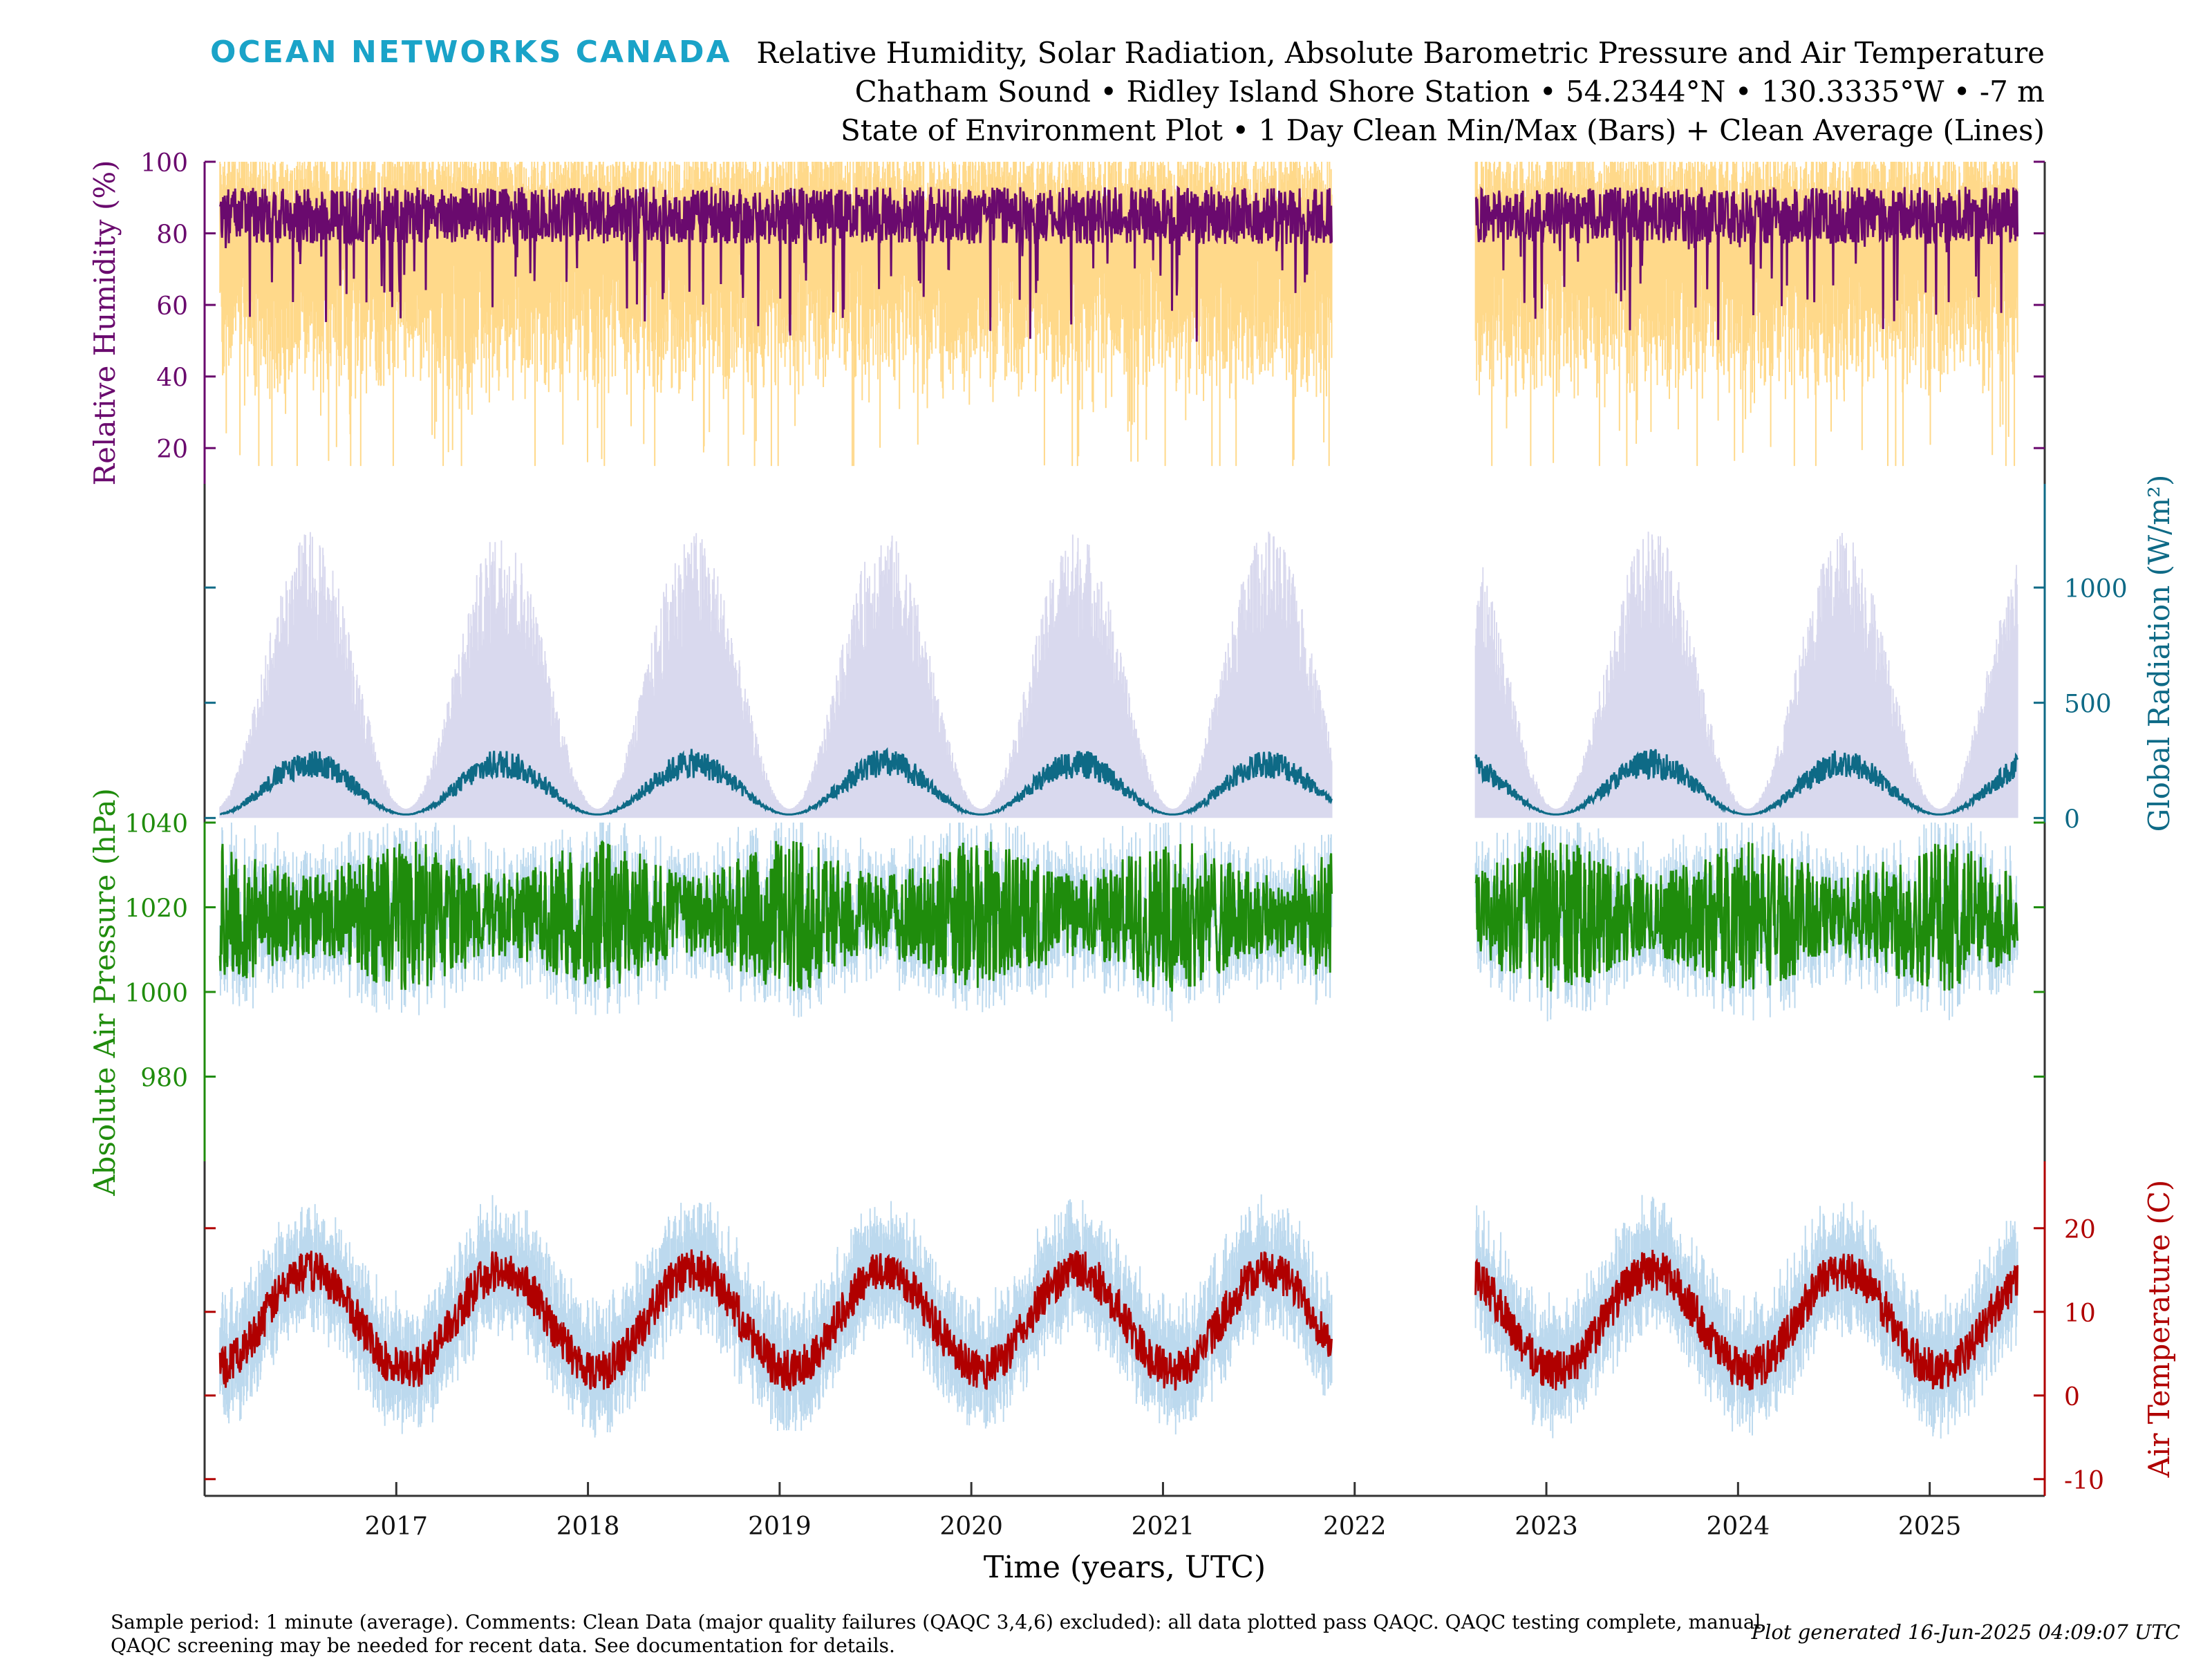 This screenshot has height=1659, width=2212. I want to click on x-tick-label: 2019, so click(780, 1526).